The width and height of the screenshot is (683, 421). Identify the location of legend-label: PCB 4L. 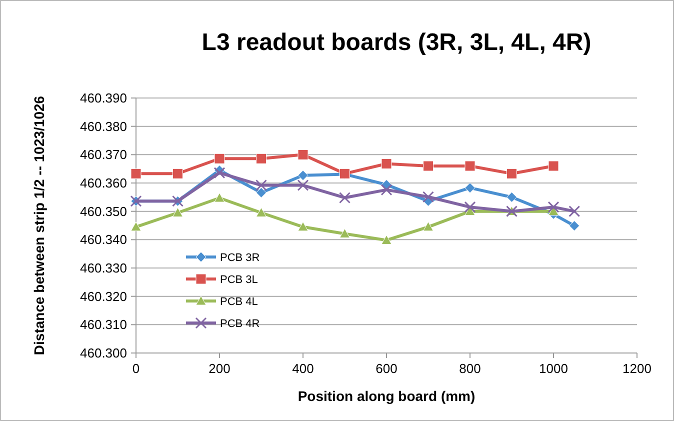
(239, 302).